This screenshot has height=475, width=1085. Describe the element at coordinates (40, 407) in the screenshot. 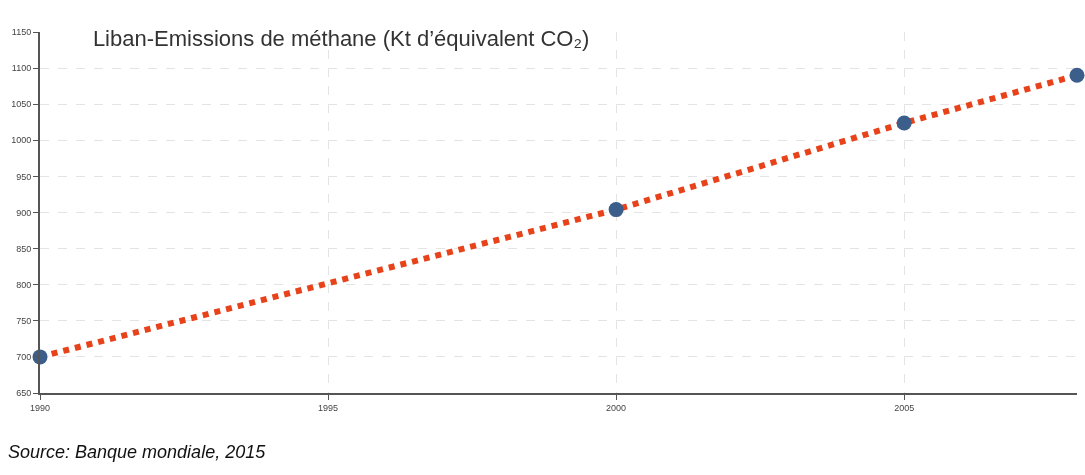

I see `x-tick-label: 1990` at that location.